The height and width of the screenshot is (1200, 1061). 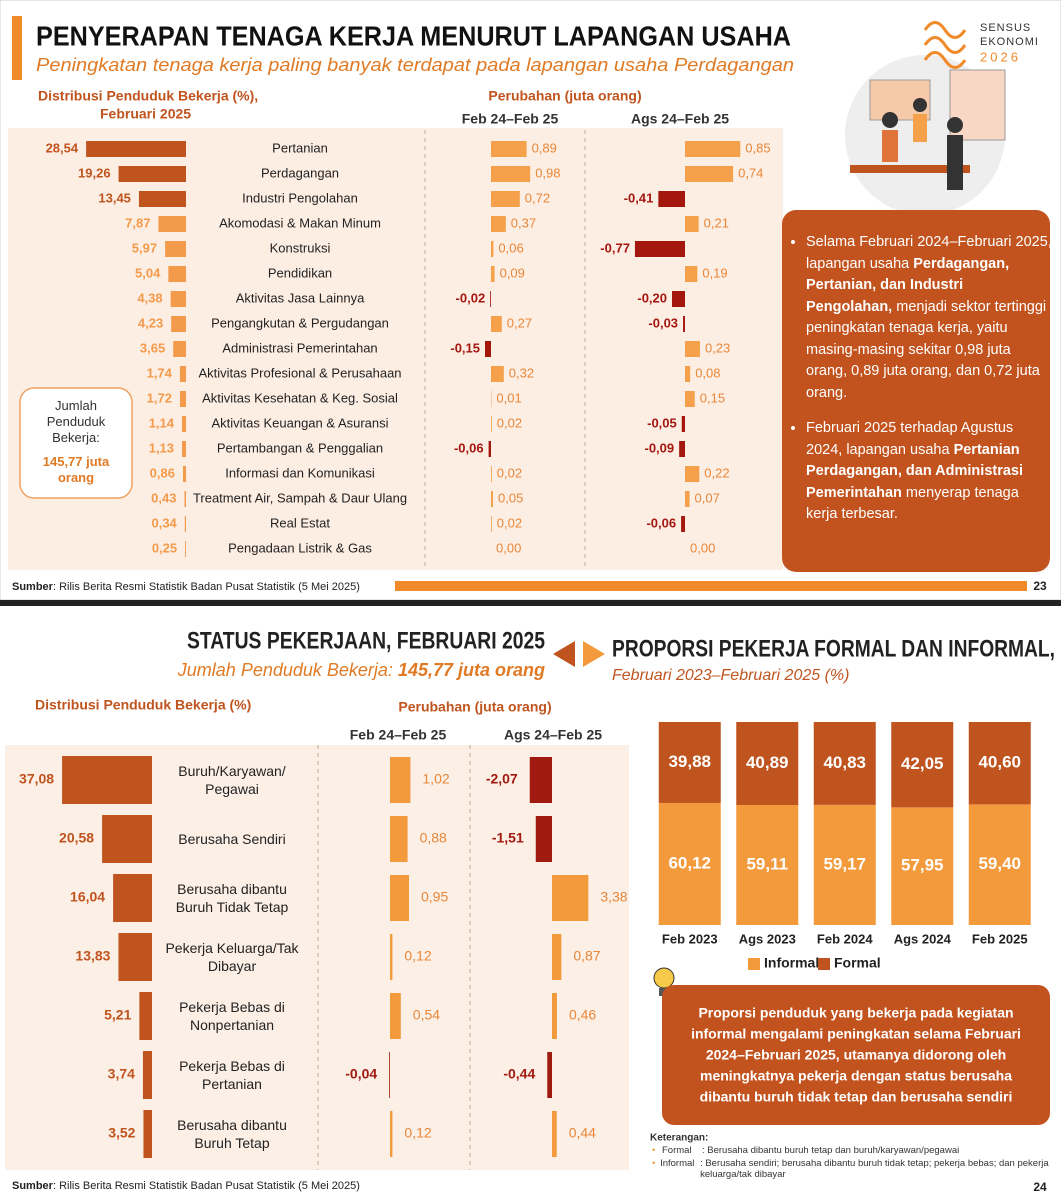 I want to click on value-label: -0,44, so click(x=519, y=1074).